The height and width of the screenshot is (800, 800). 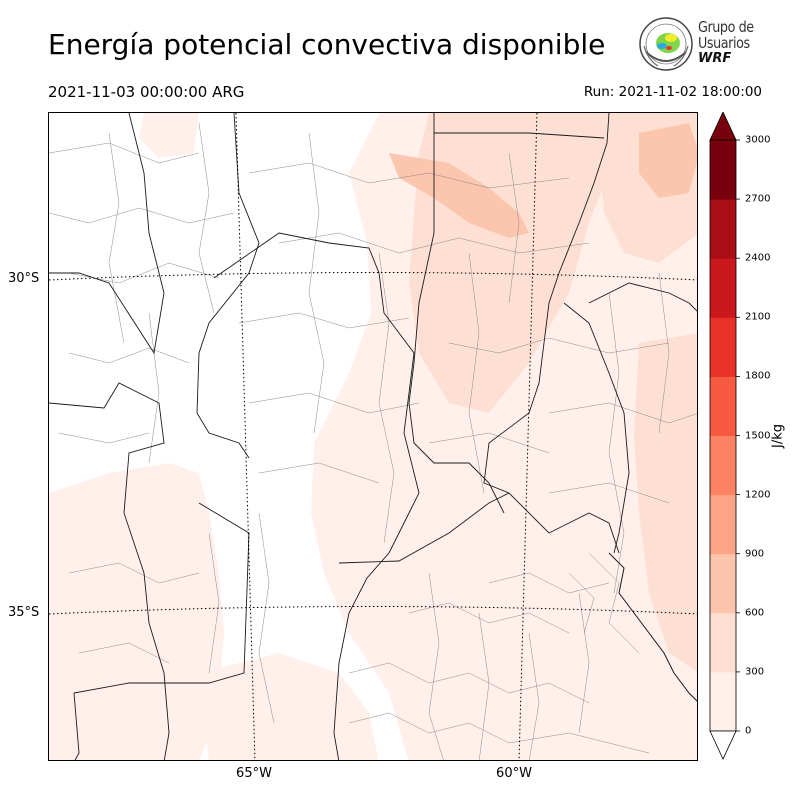 What do you see at coordinates (107, 234) in the screenshot?
I see `border-andes` at bounding box center [107, 234].